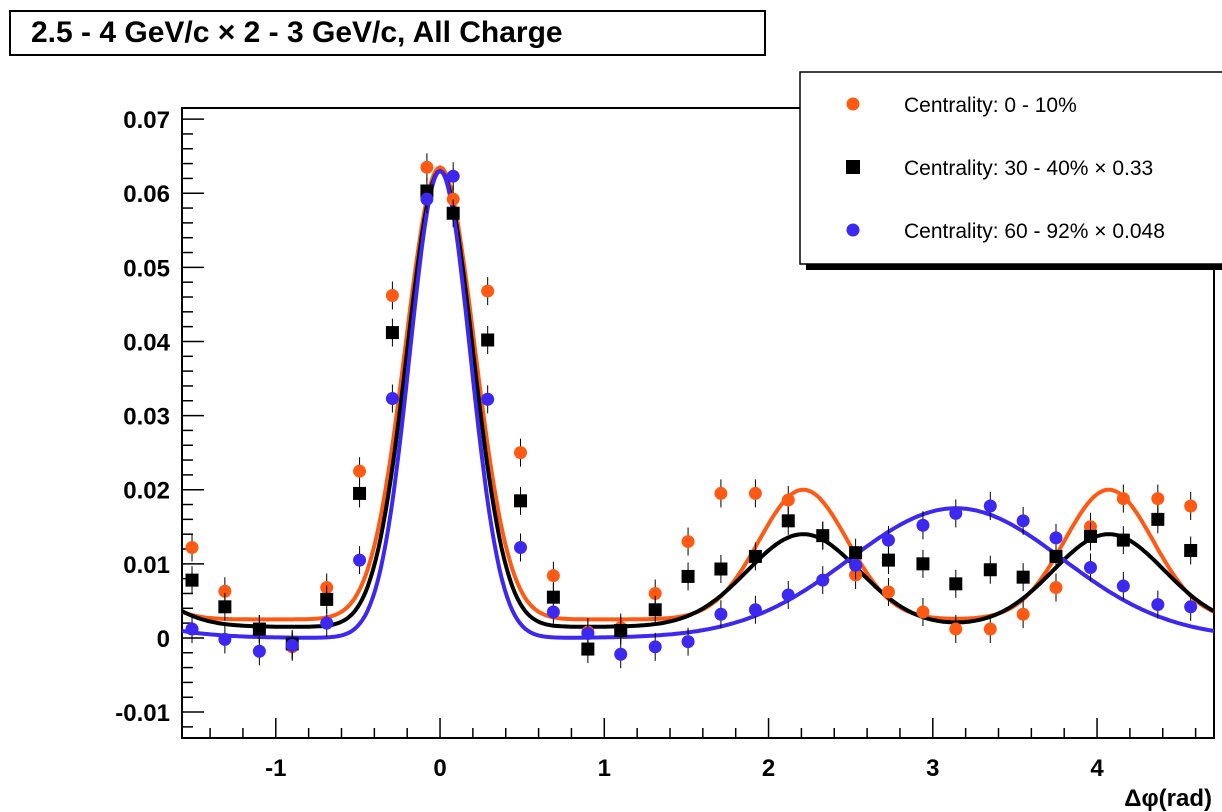 The height and width of the screenshot is (812, 1222). I want to click on y-tick-label: 0.04, so click(146, 342).